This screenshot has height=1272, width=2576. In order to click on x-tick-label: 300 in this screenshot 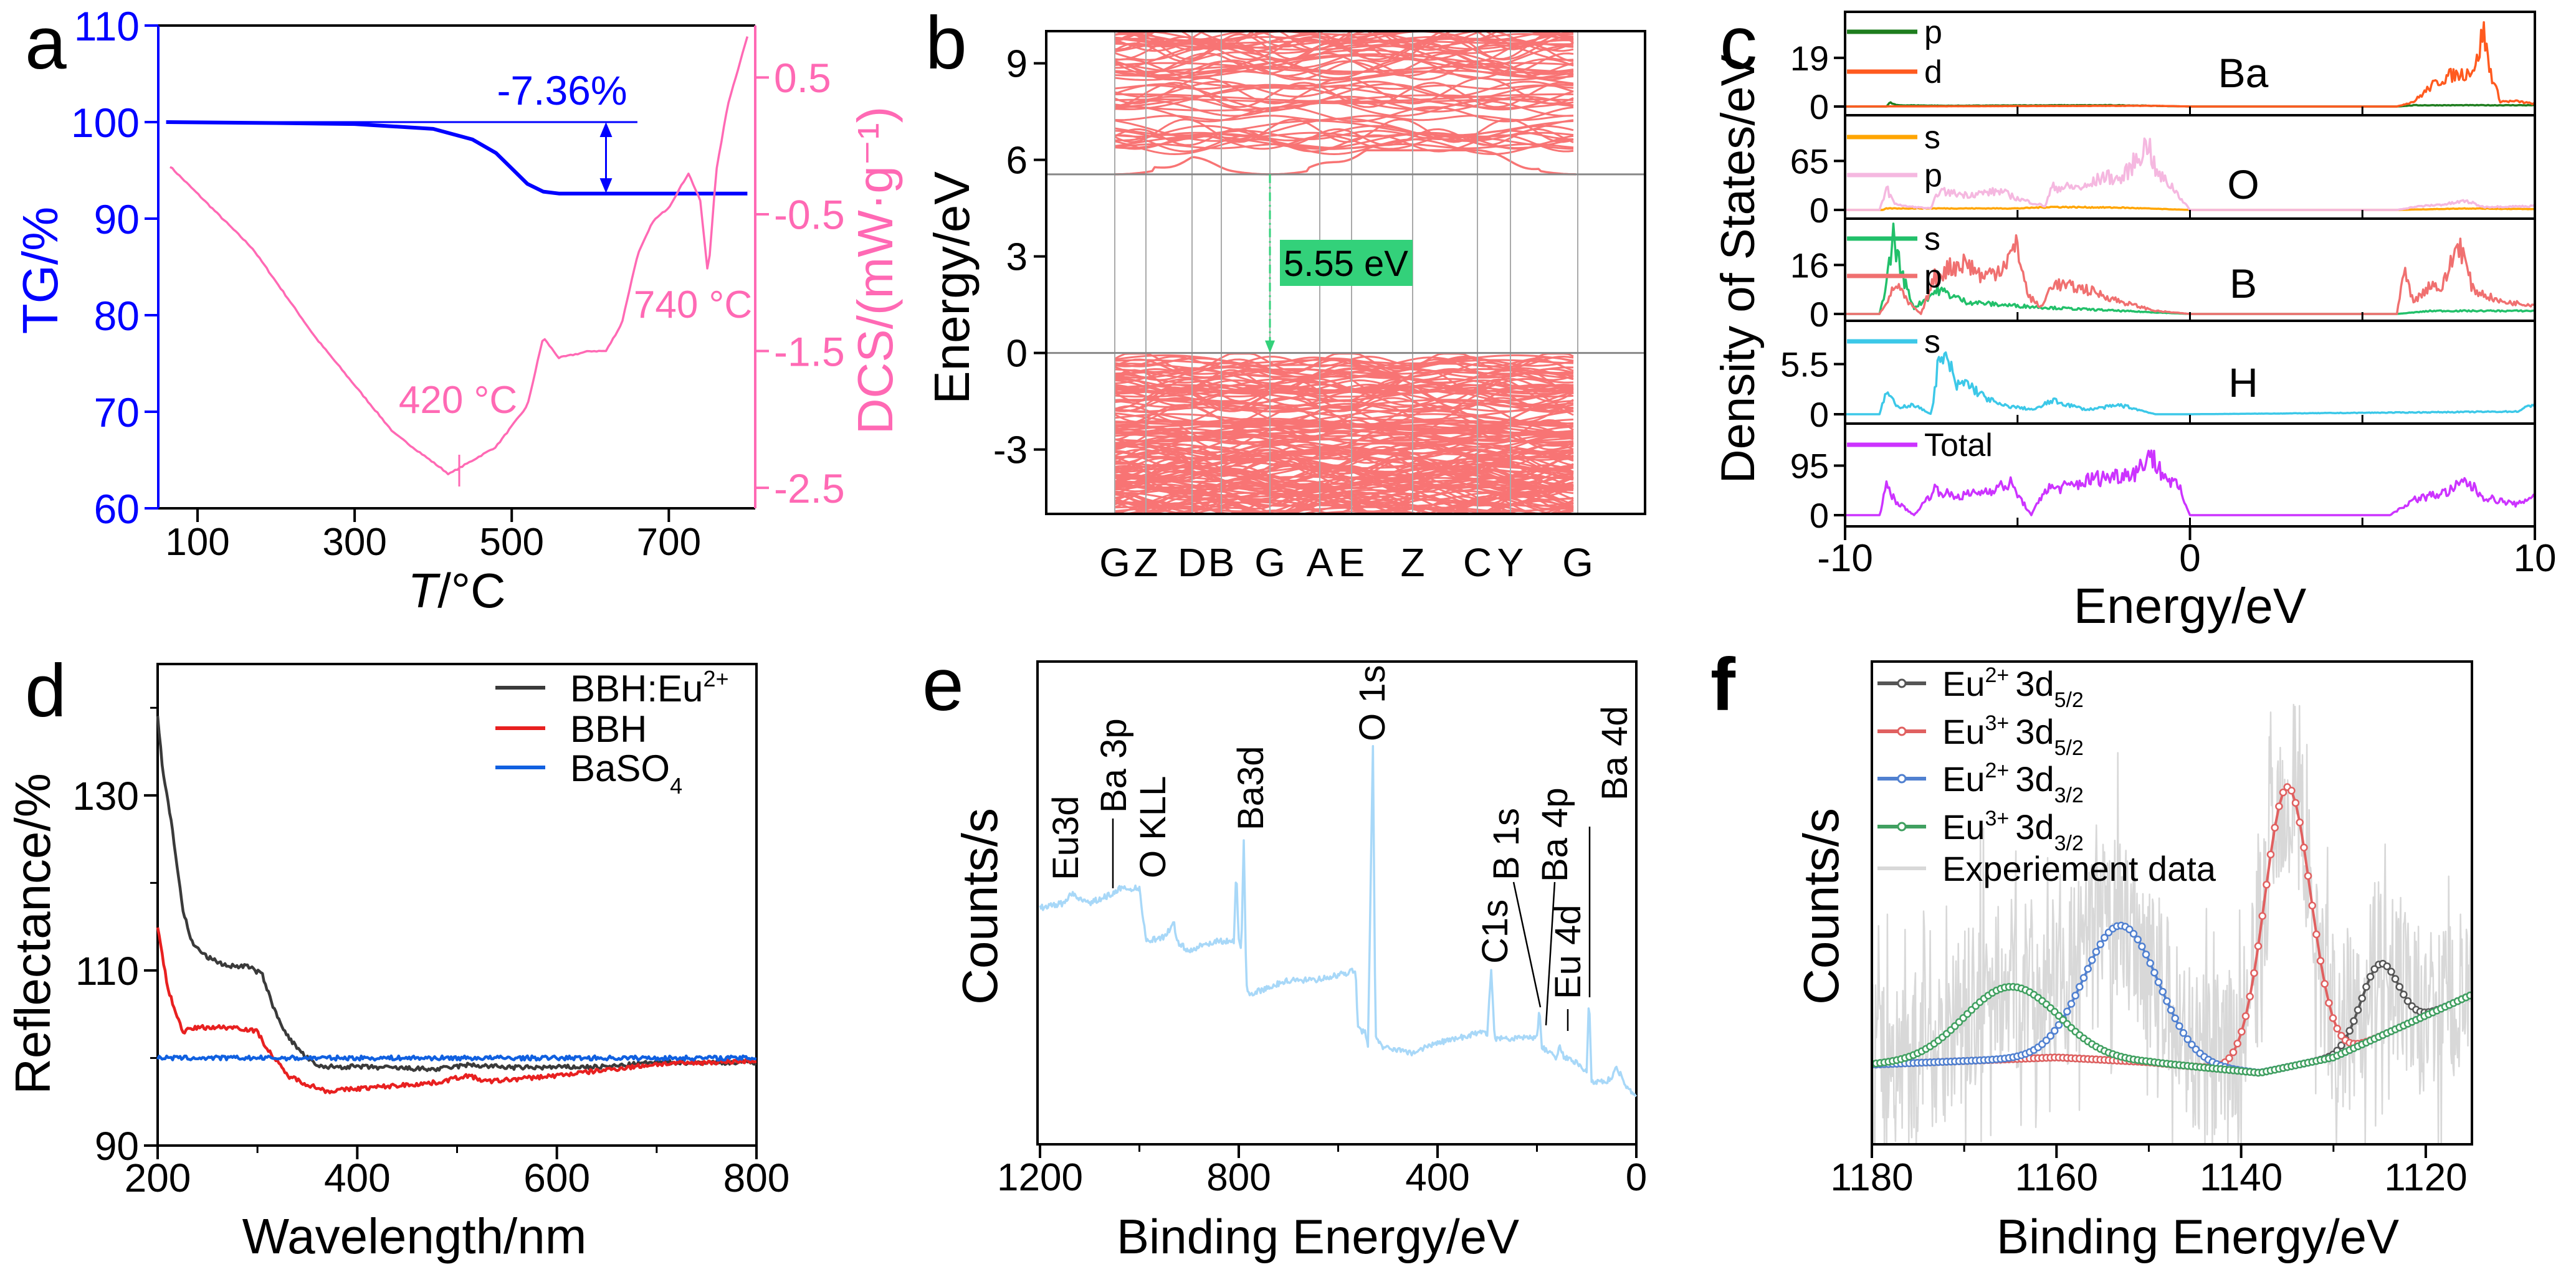, I will do `click(354, 542)`.